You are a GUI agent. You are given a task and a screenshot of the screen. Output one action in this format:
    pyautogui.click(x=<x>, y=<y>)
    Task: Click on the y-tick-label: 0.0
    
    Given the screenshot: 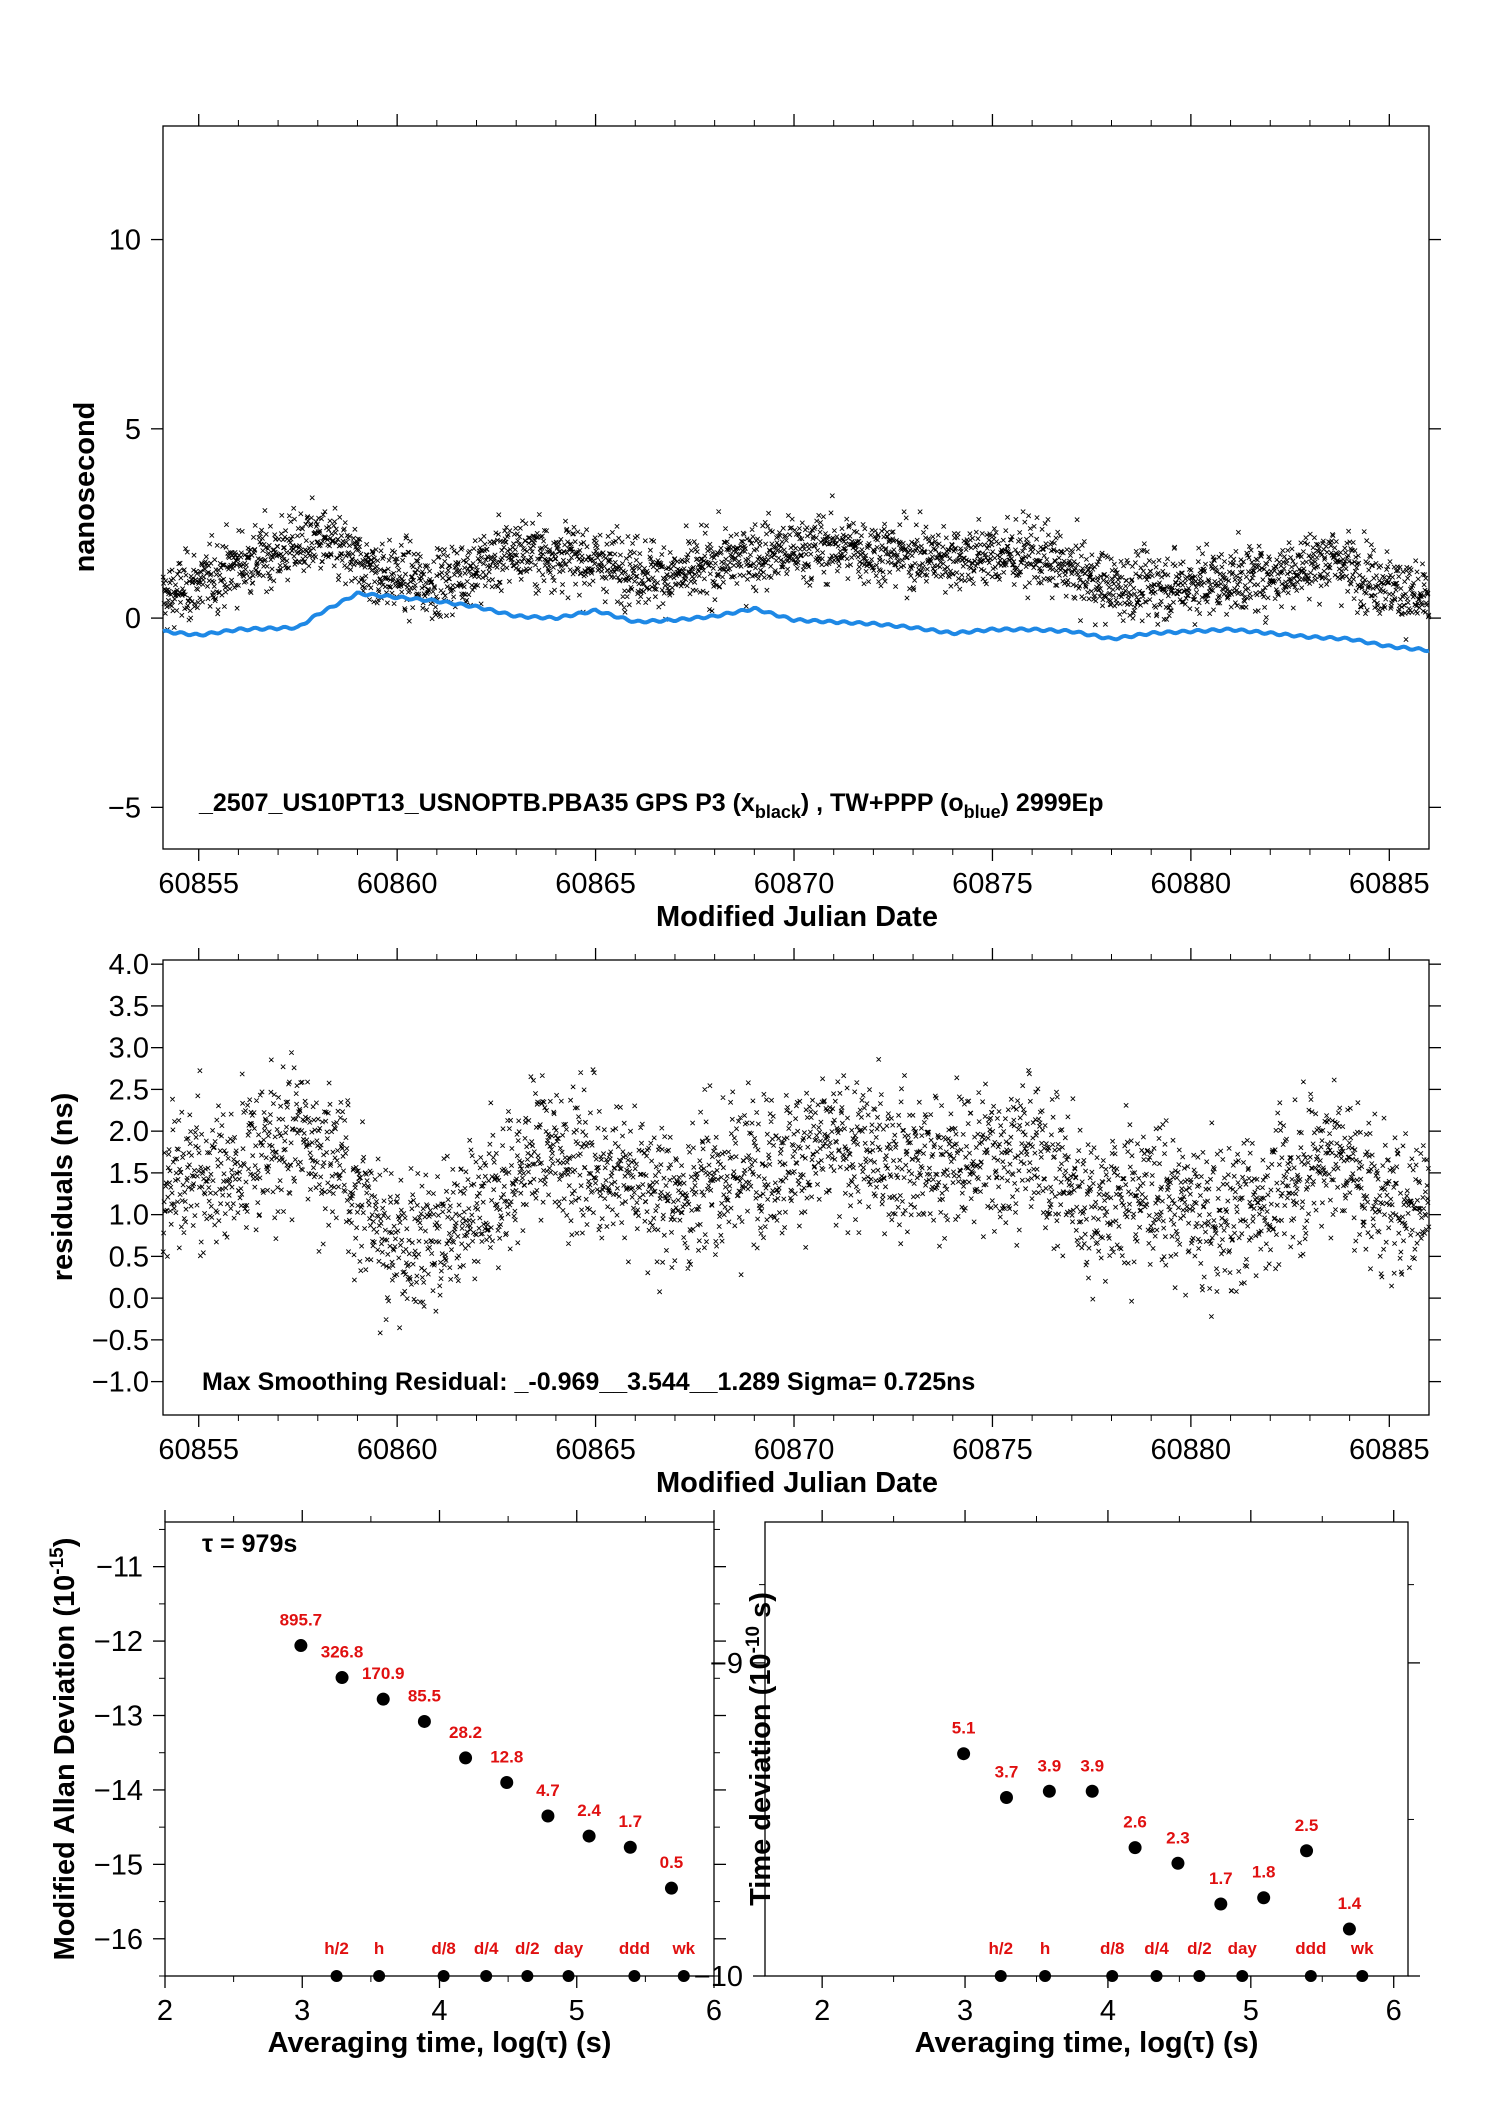 What is the action you would take?
    pyautogui.click(x=129, y=1299)
    